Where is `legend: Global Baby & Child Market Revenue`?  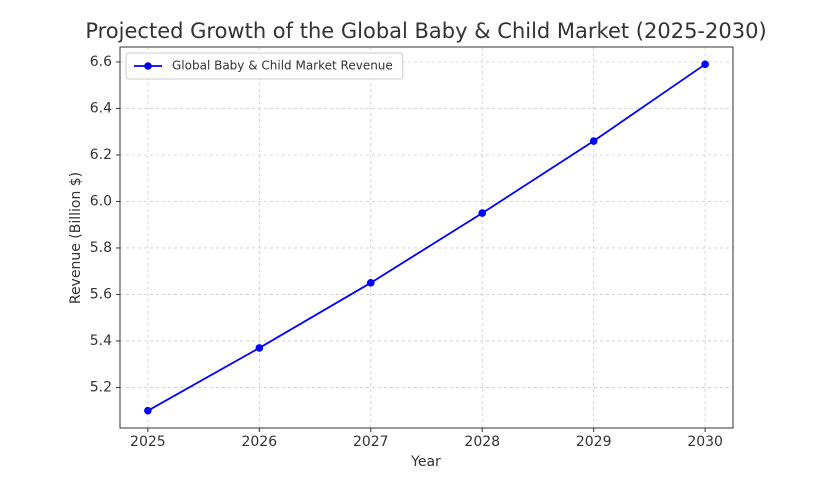 legend: Global Baby & Child Market Revenue is located at coordinates (264, 66).